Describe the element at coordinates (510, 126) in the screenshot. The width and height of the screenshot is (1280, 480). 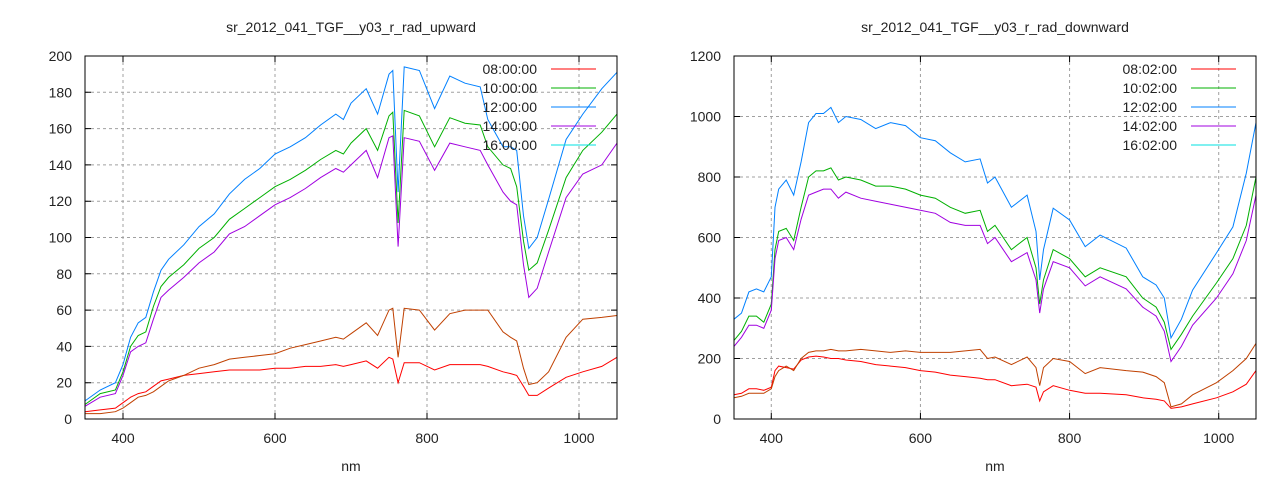
I see `legend-label: 14:00:00` at that location.